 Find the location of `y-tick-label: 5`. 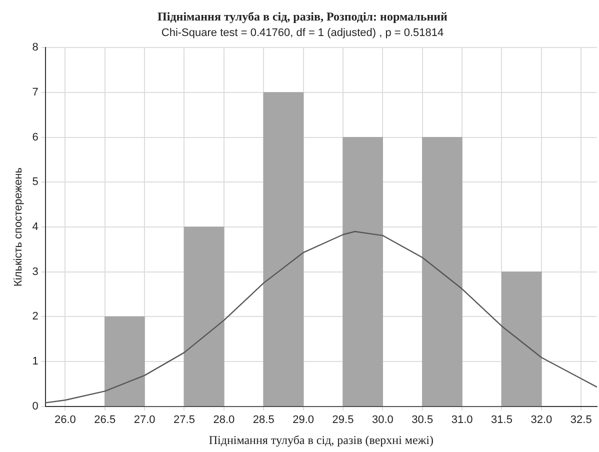

y-tick-label: 5 is located at coordinates (35, 182).